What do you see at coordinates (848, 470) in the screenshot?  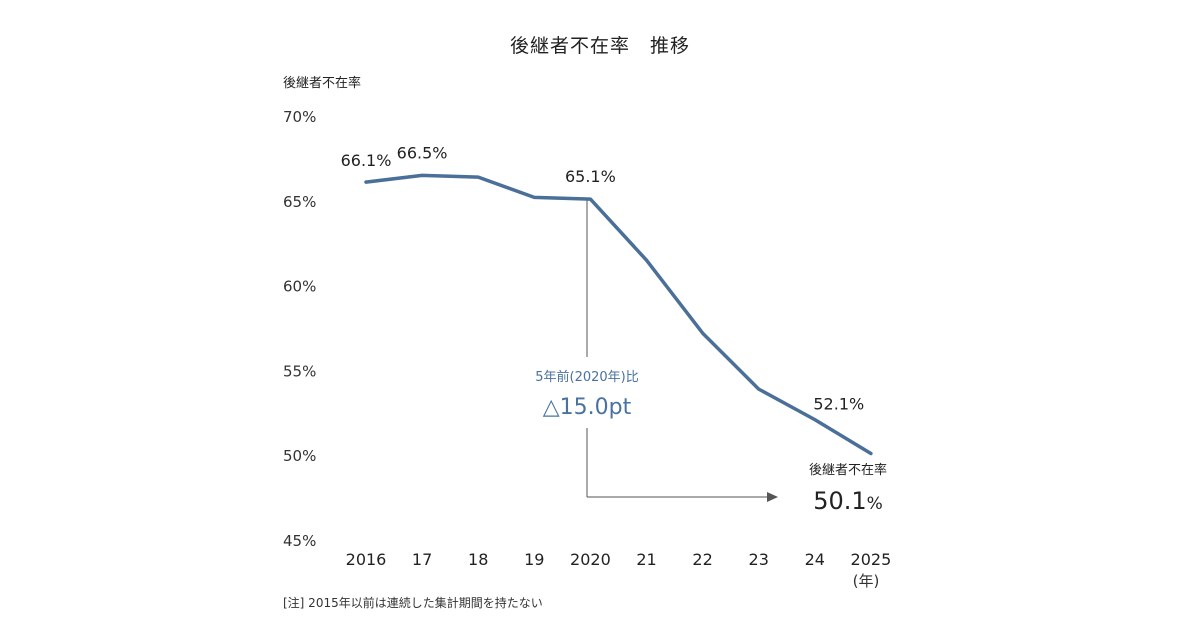 I see `final-value-label: 後継者不在率` at bounding box center [848, 470].